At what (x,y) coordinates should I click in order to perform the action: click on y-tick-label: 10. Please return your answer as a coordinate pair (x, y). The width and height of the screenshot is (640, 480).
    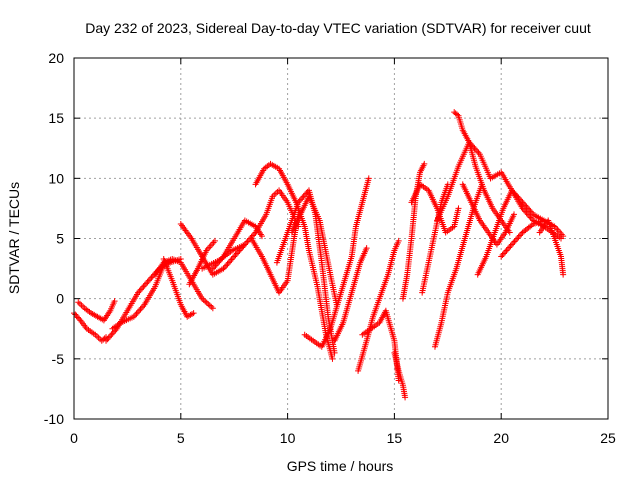
    Looking at the image, I should click on (56, 178).